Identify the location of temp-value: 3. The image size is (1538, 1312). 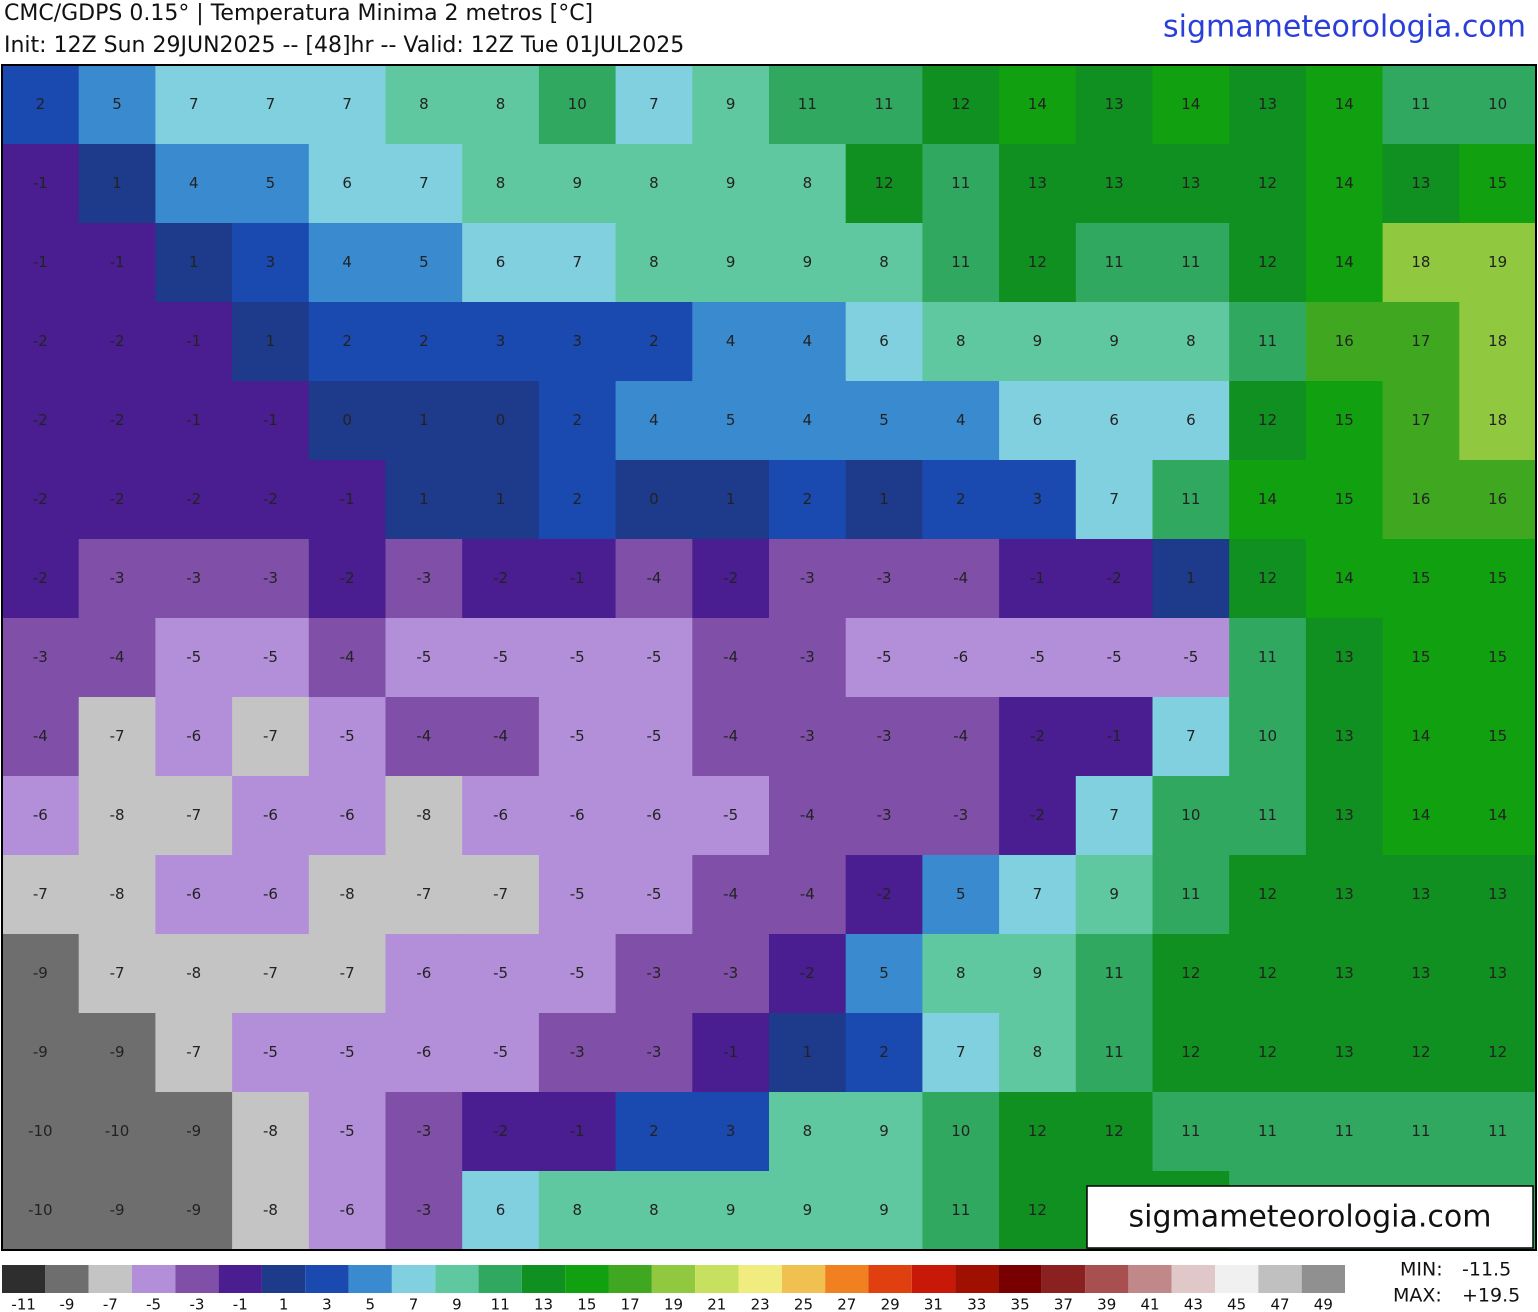
(1038, 499).